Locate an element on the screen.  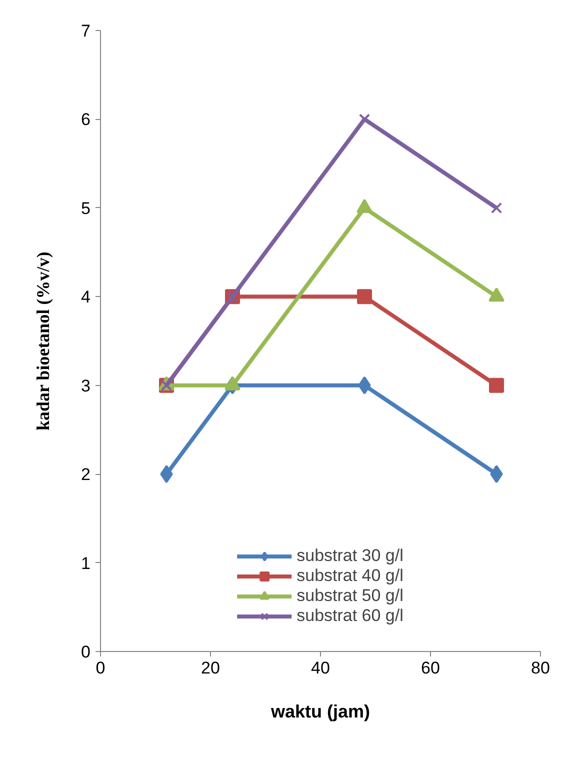
x-axis-title: waktu (jam) is located at coordinates (320, 712).